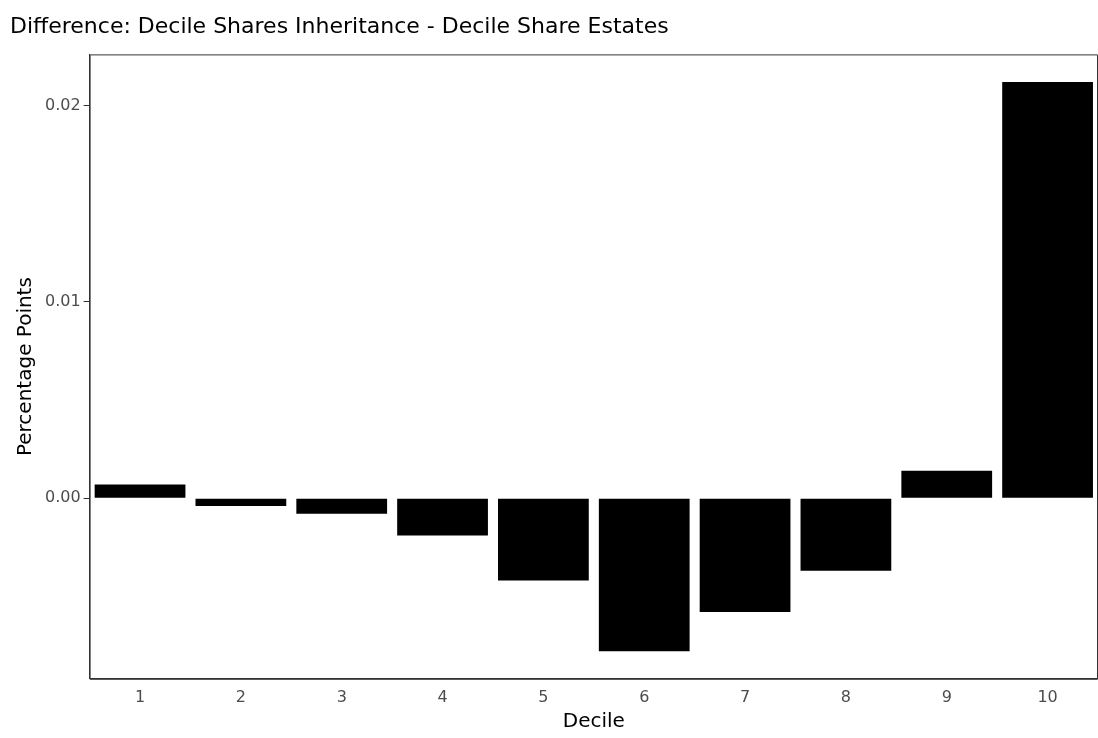  Describe the element at coordinates (240, 696) in the screenshot. I see `x-tick-label: 2` at that location.